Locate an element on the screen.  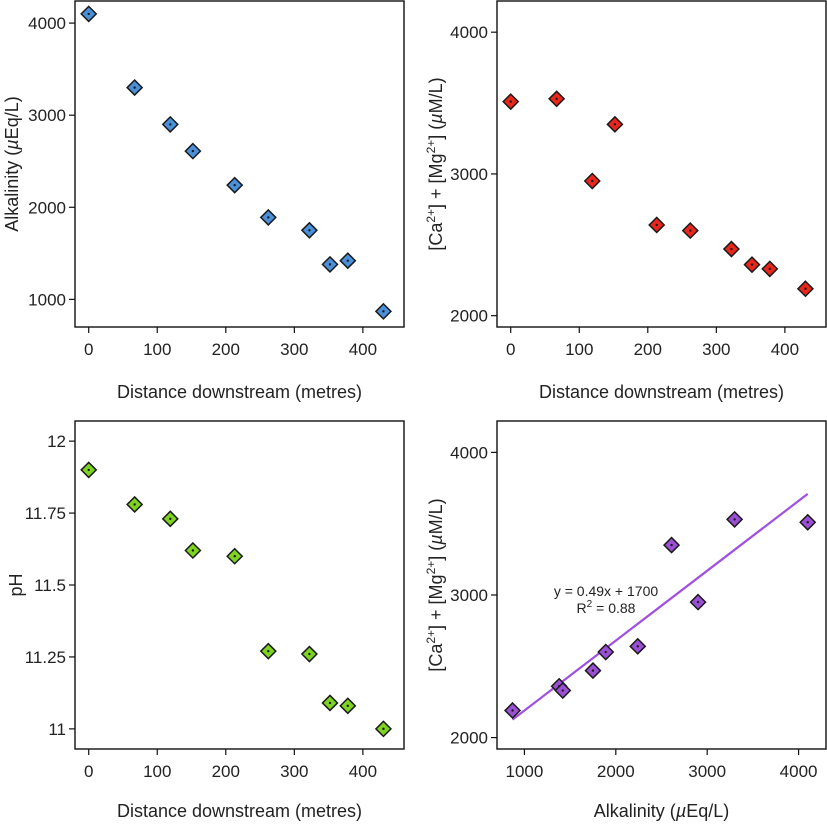
y-tick-label: 12 is located at coordinates (56, 441).